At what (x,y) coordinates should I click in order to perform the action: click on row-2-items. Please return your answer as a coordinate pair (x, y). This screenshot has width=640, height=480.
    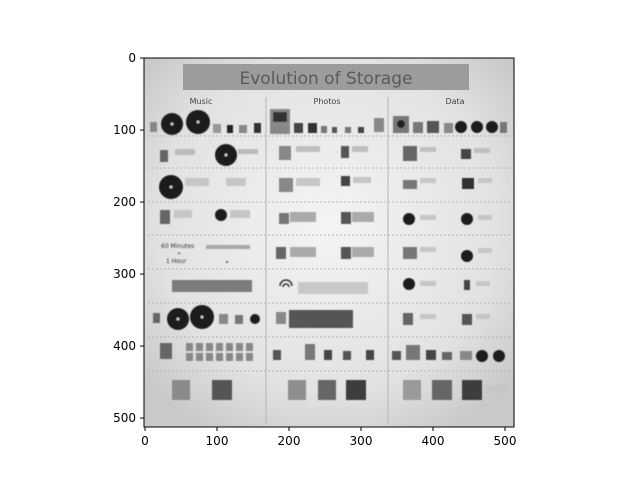
    Looking at the image, I should click on (325, 155).